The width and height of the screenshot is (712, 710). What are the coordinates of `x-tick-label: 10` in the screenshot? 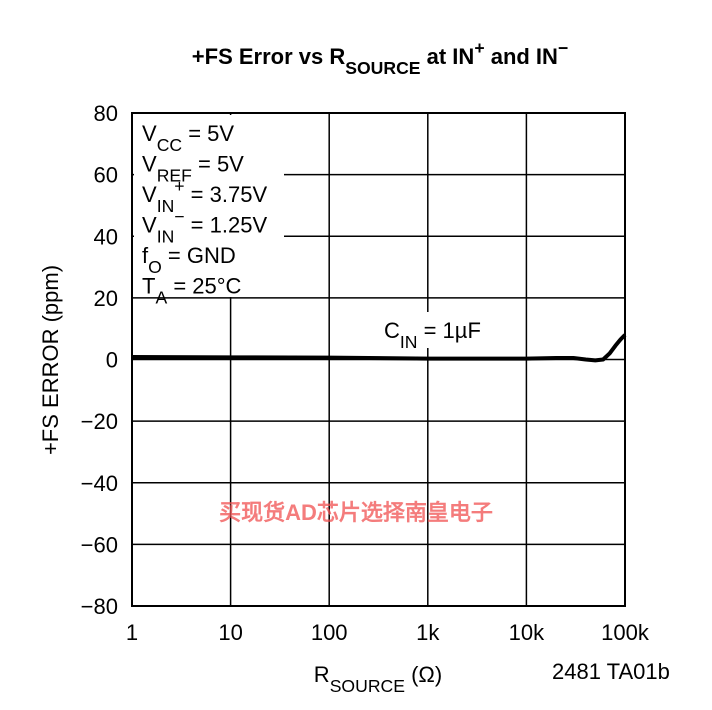 It's located at (230, 632).